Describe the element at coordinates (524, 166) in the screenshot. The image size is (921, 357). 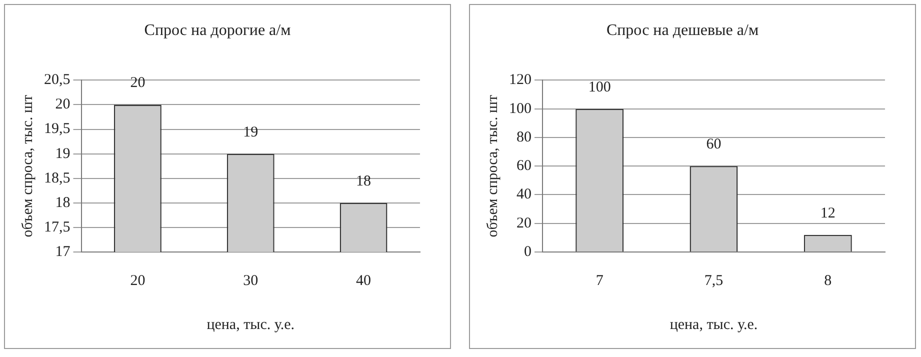
I see `y-tick-label: 60` at that location.